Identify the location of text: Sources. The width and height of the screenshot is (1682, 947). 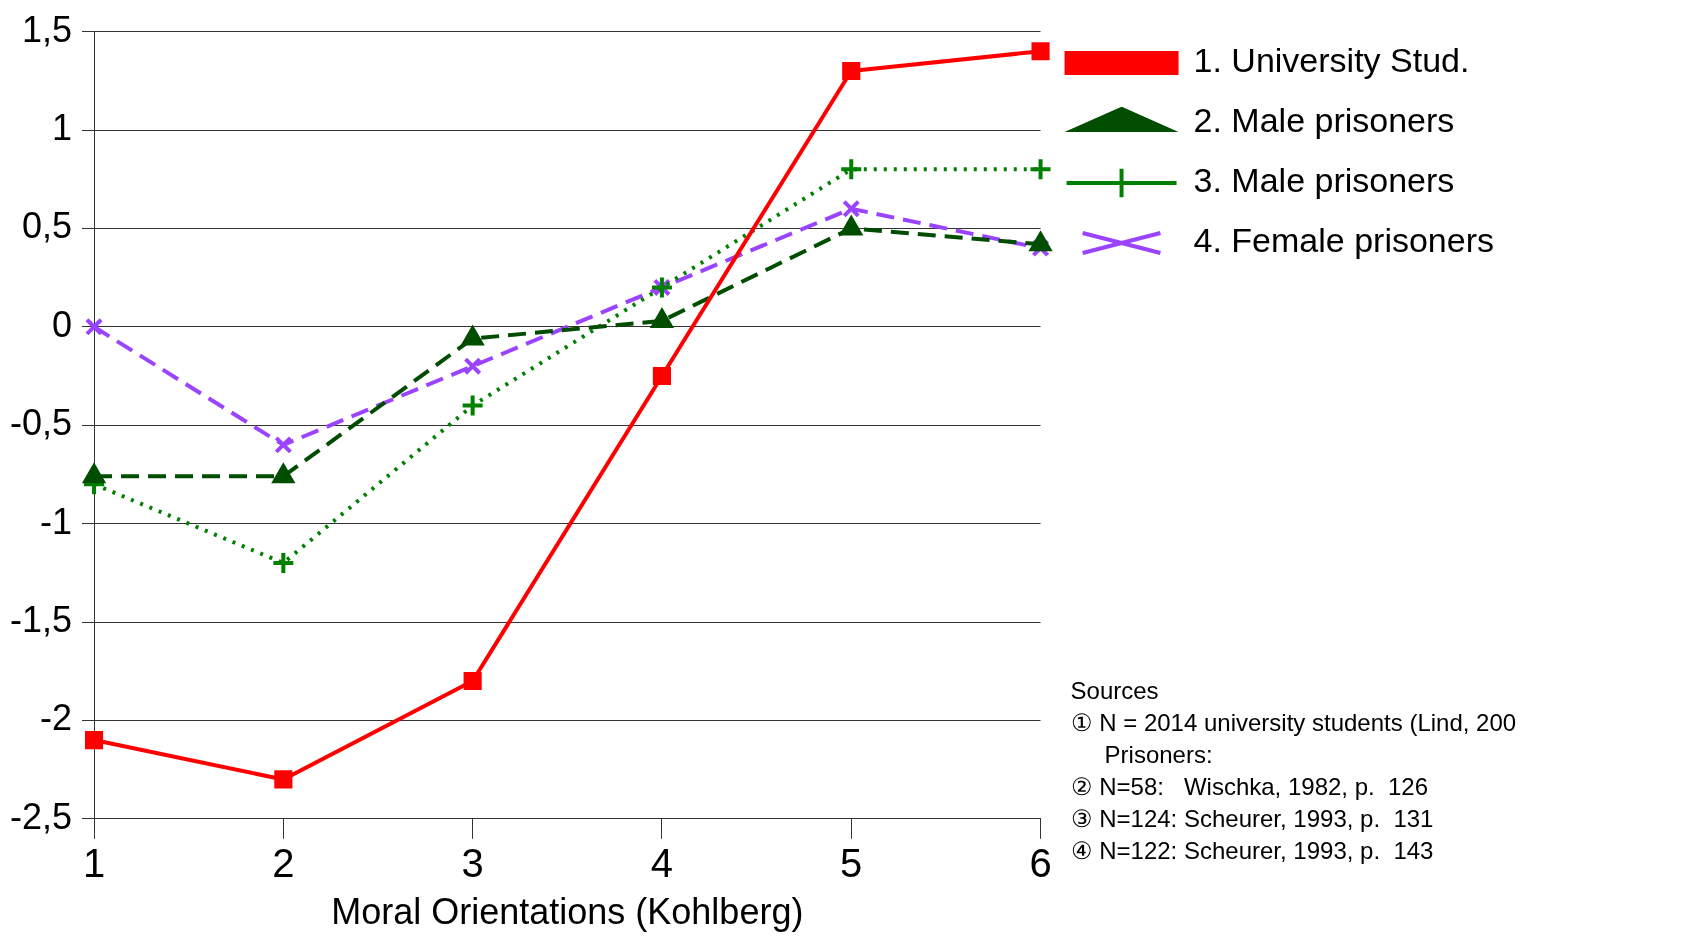
(1114, 690).